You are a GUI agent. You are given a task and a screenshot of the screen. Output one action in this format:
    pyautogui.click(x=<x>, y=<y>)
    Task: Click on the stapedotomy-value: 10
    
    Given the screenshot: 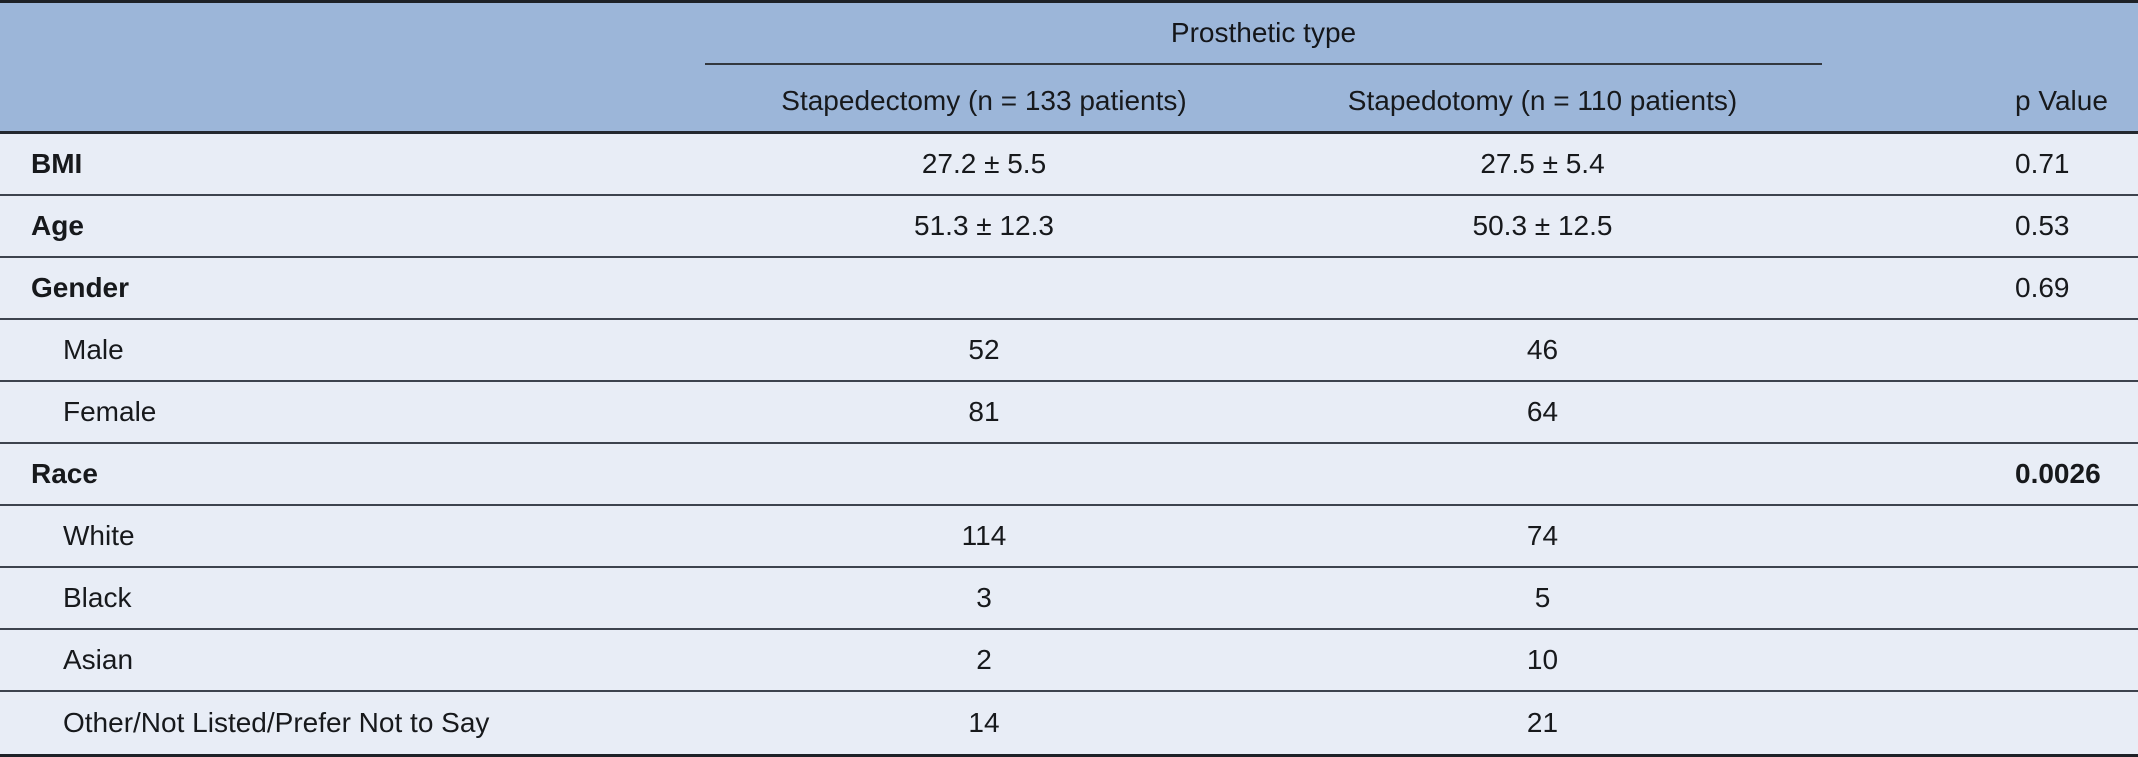 What is the action you would take?
    pyautogui.click(x=1542, y=659)
    